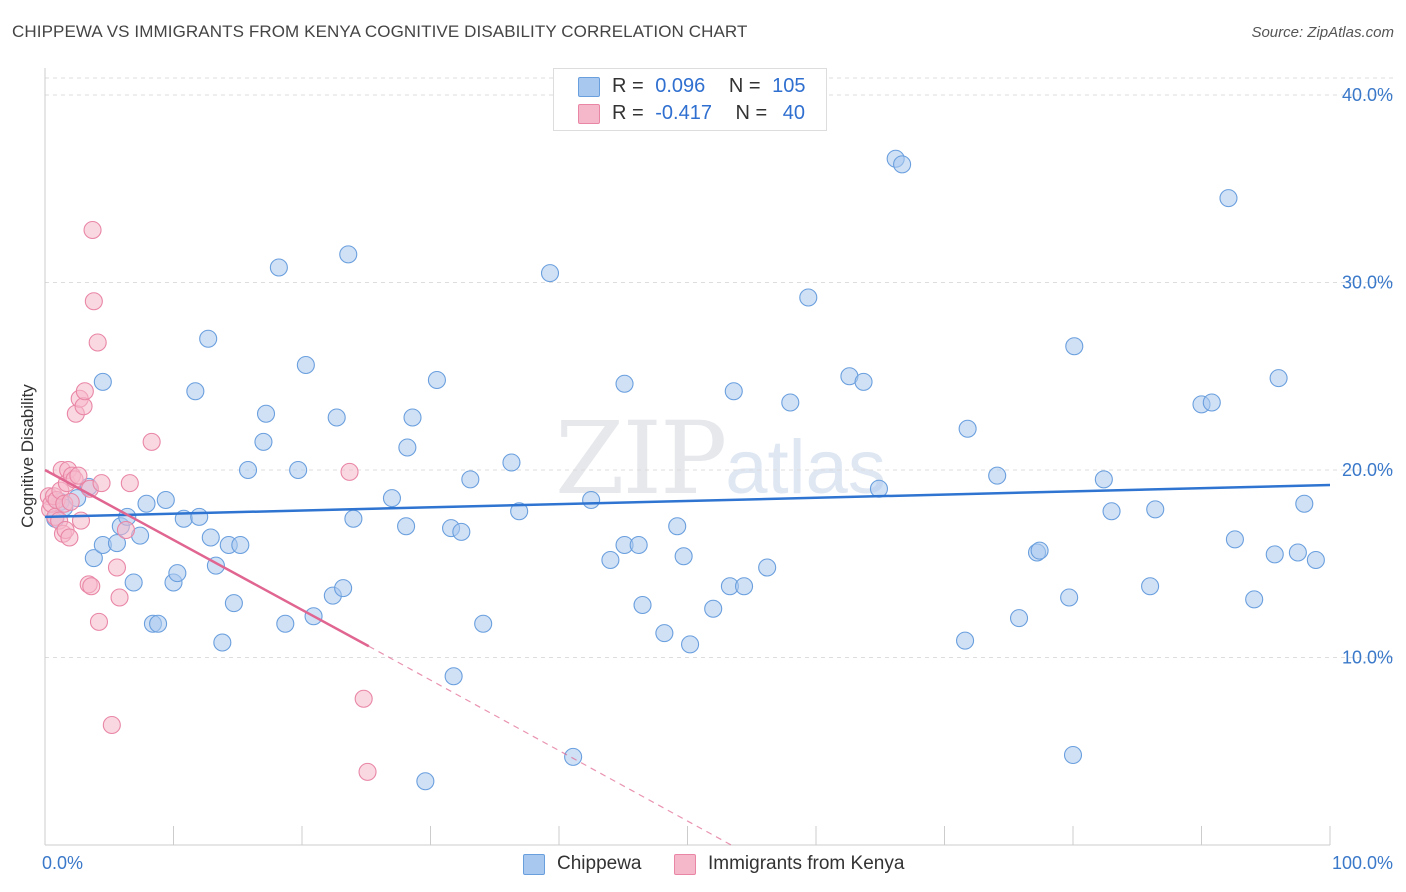  I want to click on y-axis-label: Cognitive Disability, so click(27, 456).